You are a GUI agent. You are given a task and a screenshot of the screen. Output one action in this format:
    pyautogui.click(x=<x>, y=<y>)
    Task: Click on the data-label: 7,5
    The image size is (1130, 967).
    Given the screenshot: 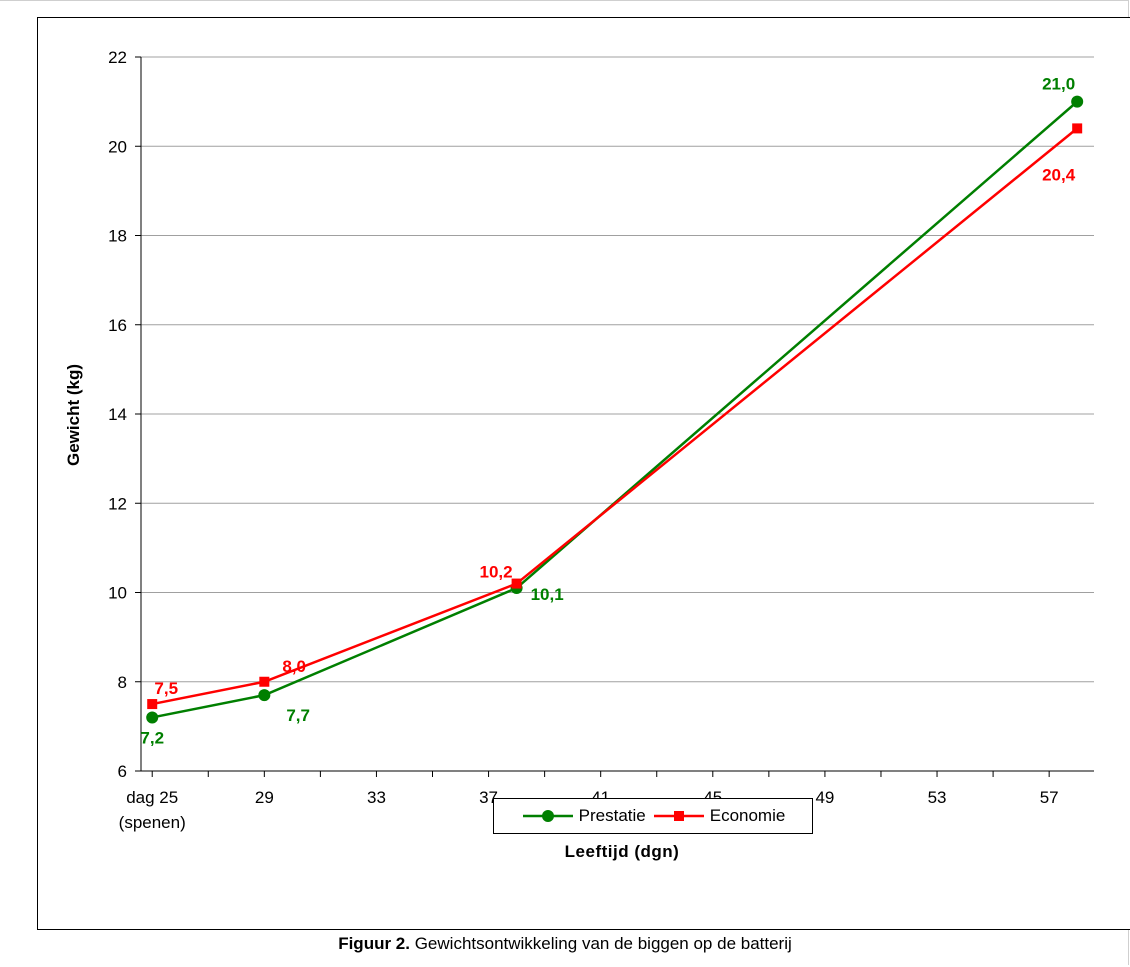 What is the action you would take?
    pyautogui.click(x=166, y=688)
    